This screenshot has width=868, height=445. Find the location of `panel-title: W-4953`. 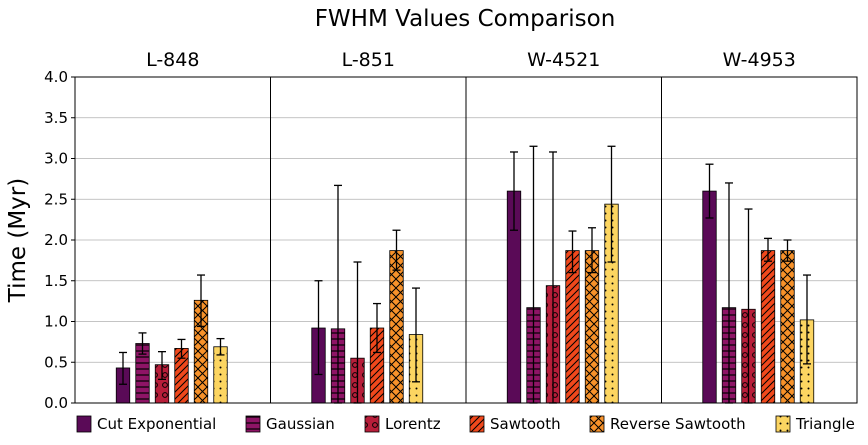

panel-title: W-4953 is located at coordinates (759, 60).